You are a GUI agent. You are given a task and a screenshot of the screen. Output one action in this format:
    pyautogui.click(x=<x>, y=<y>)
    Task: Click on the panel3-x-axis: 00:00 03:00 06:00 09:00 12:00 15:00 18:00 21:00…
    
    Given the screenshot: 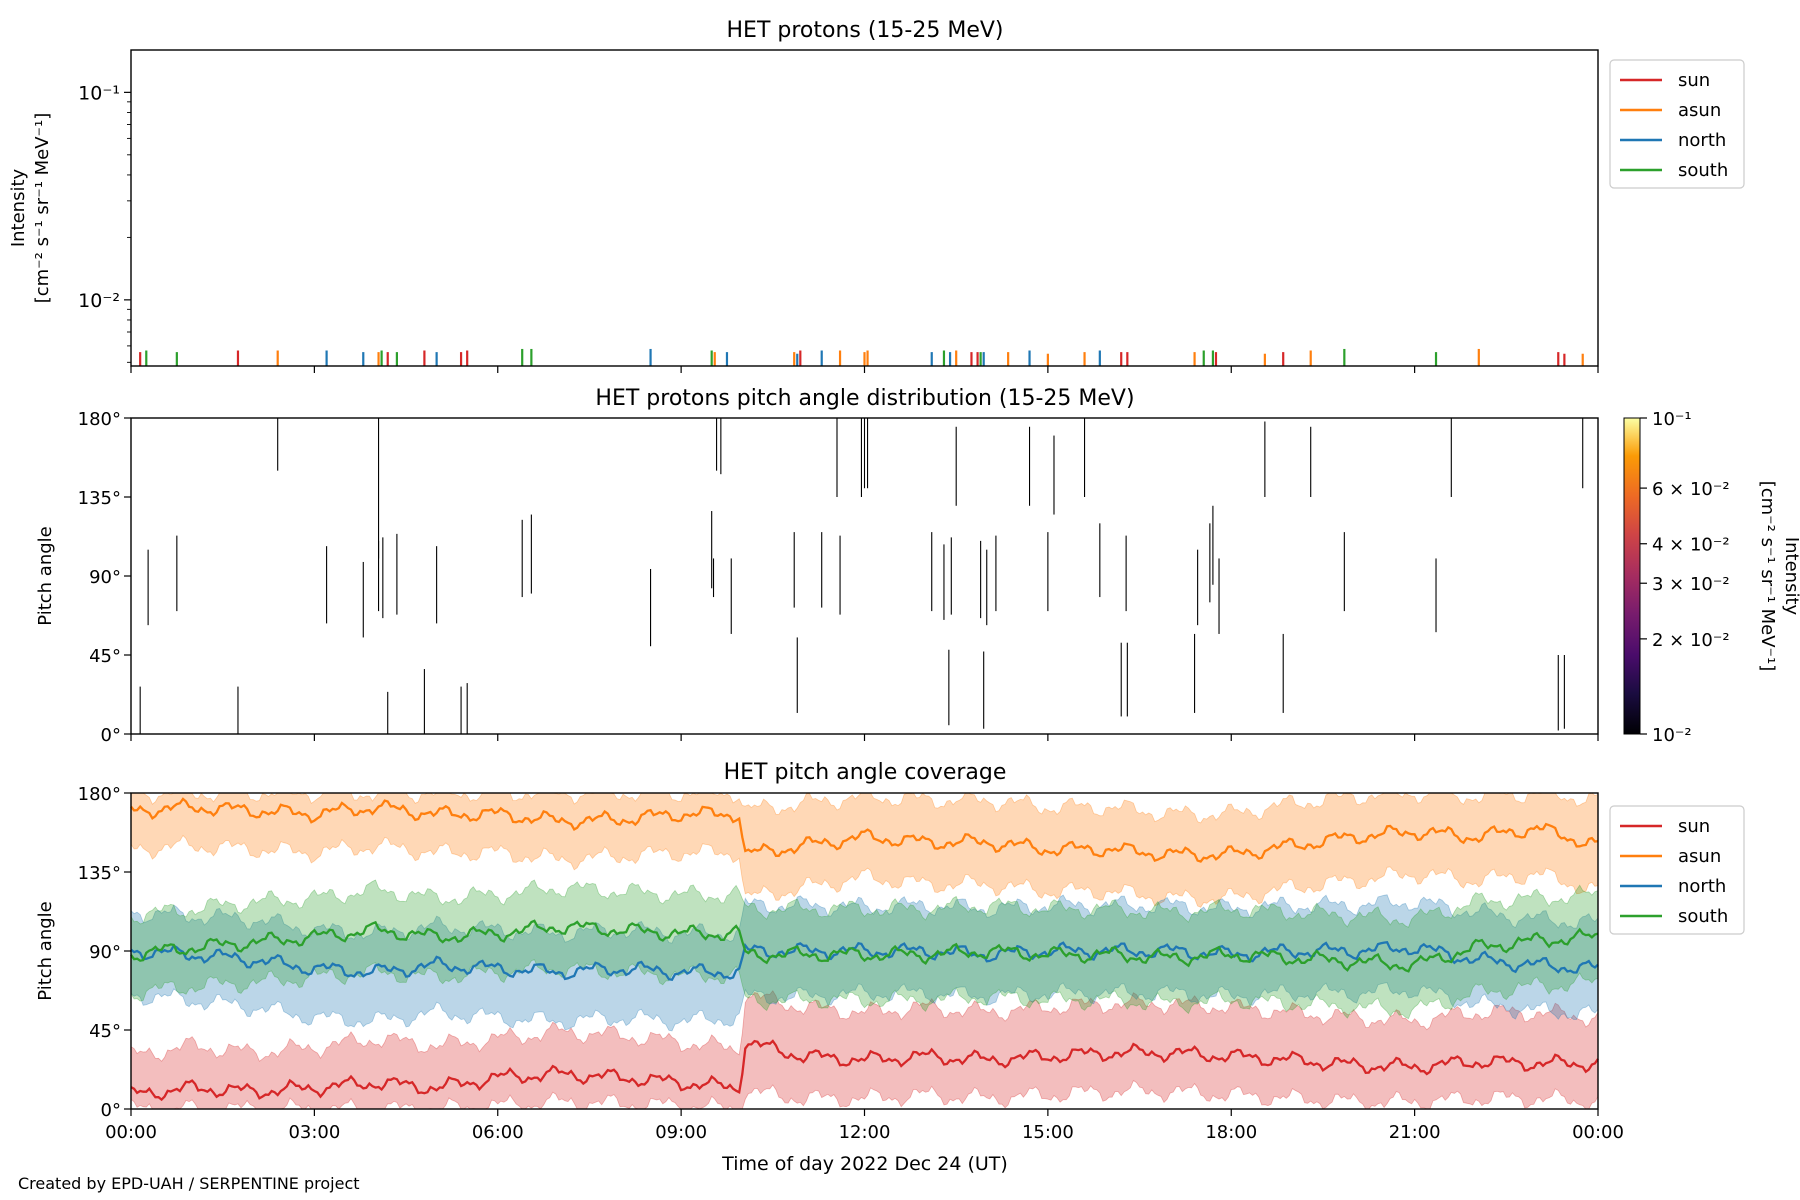 What is the action you would take?
    pyautogui.click(x=864, y=1126)
    